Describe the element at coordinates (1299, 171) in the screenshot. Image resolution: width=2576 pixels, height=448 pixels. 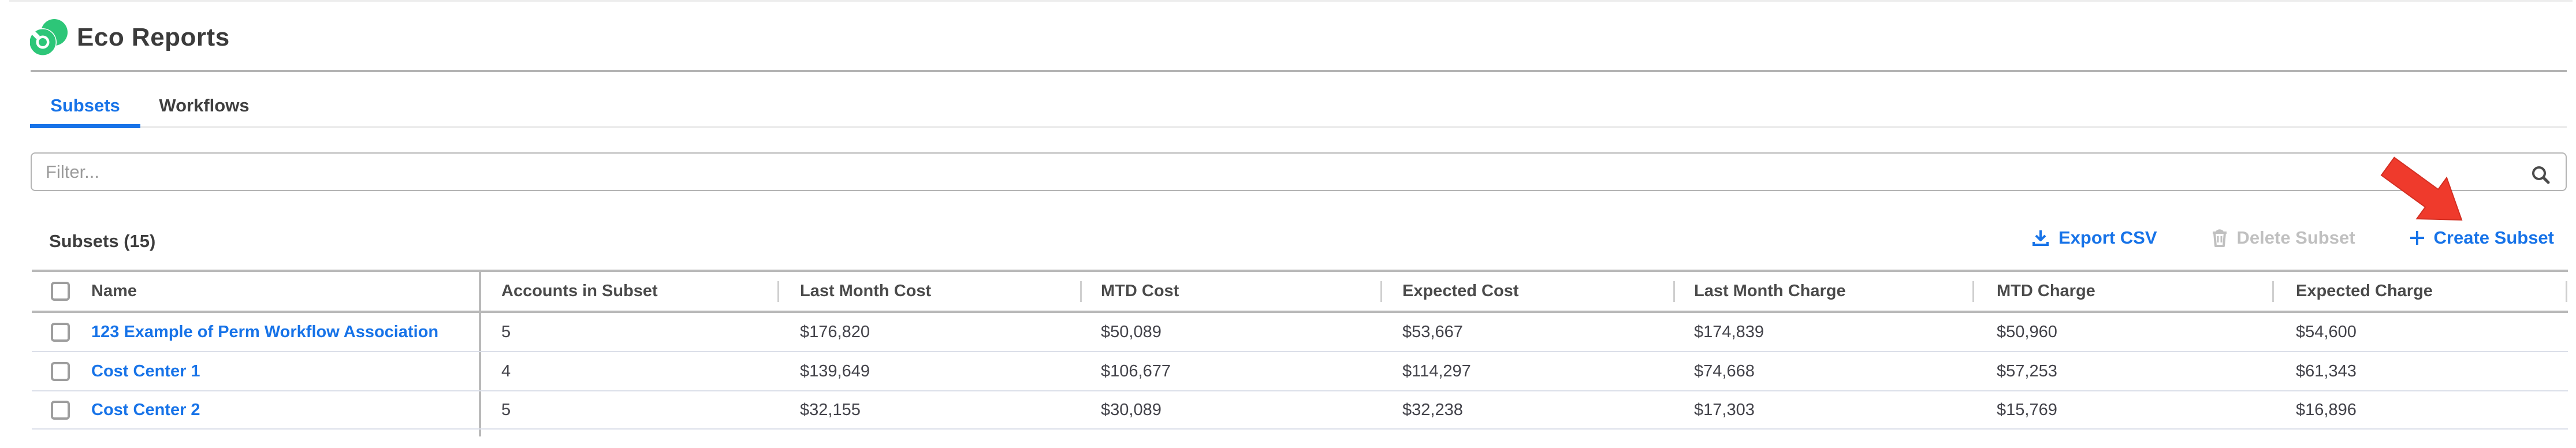
I see `filter-input` at that location.